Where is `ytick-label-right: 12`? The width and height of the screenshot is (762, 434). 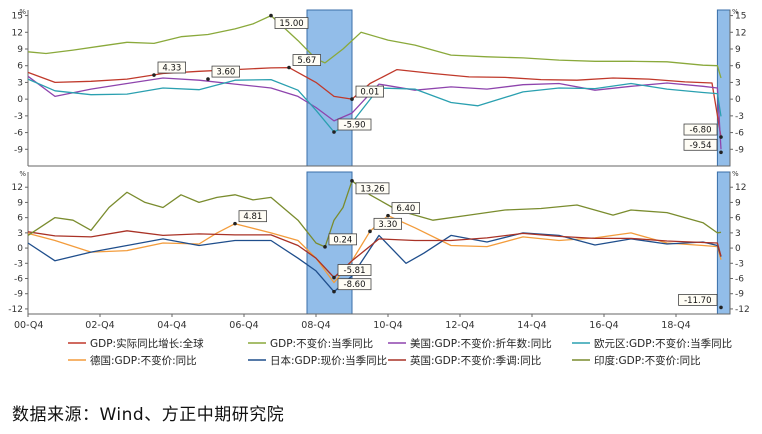 ytick-label-right: 12 is located at coordinates (740, 188).